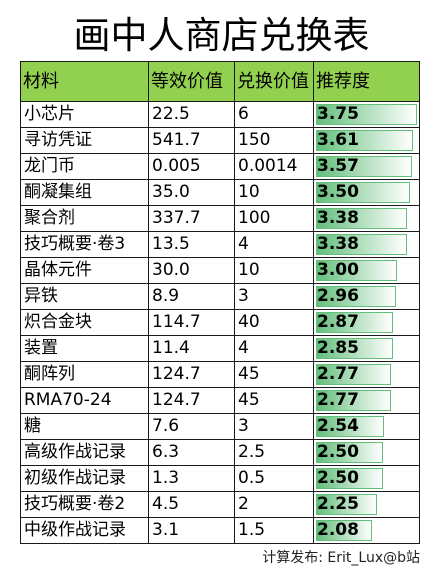  Describe the element at coordinates (192, 531) in the screenshot. I see `cell-equivalent-value: 3.1` at that location.